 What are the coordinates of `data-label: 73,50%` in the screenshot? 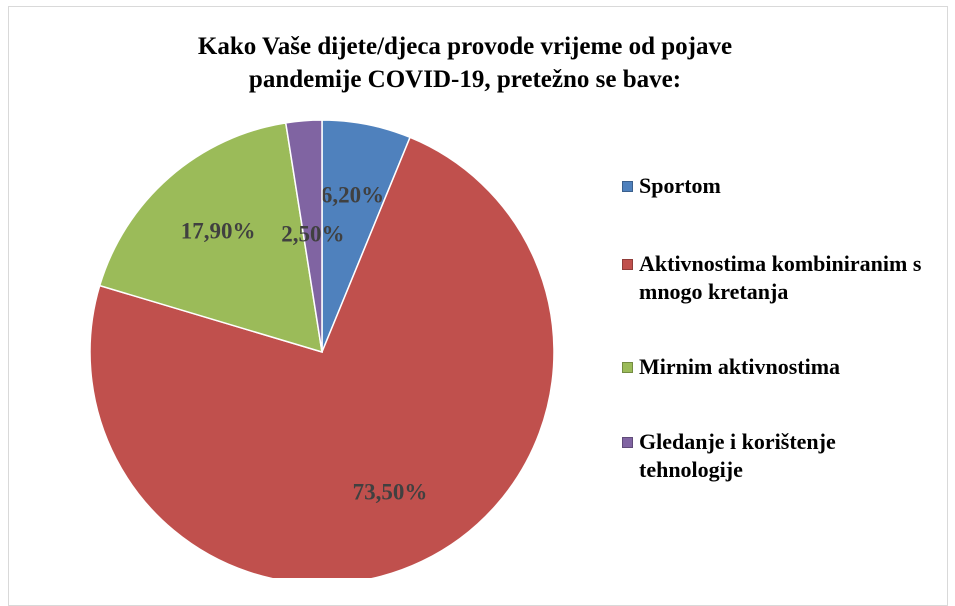 It's located at (390, 492).